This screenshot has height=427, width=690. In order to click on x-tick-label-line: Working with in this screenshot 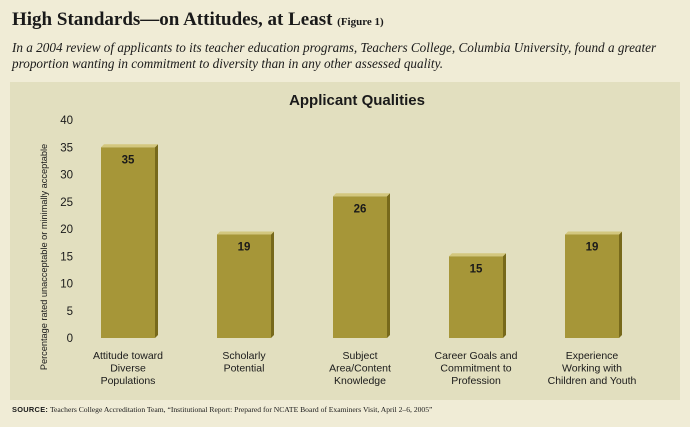, I will do `click(592, 369)`.